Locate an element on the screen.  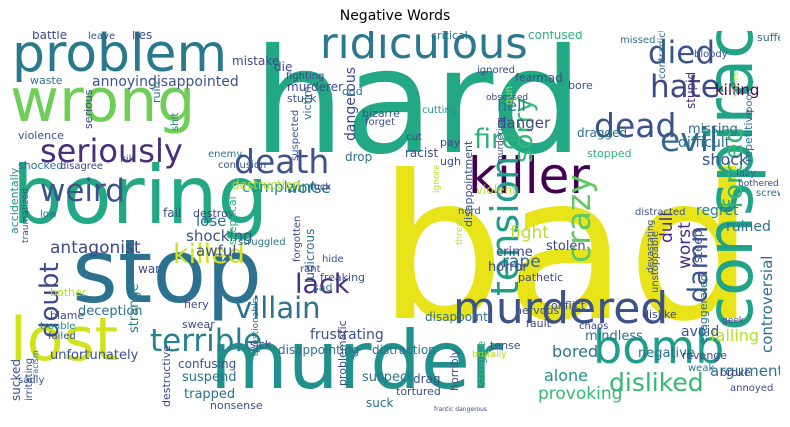
word-disagree: disagree is located at coordinates (81, 166).